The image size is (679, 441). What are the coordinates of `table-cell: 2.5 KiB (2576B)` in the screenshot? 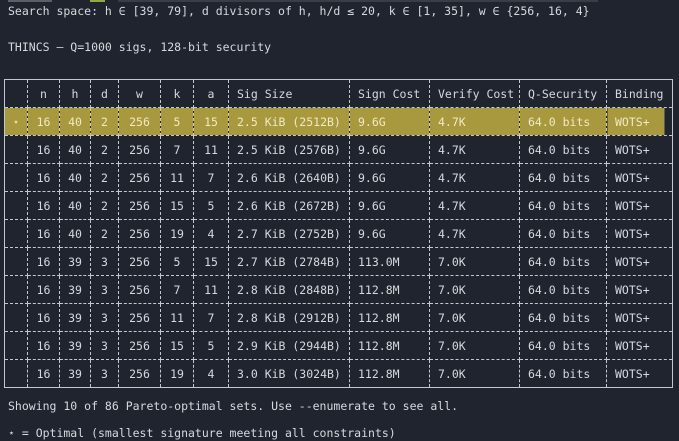 It's located at (289, 149).